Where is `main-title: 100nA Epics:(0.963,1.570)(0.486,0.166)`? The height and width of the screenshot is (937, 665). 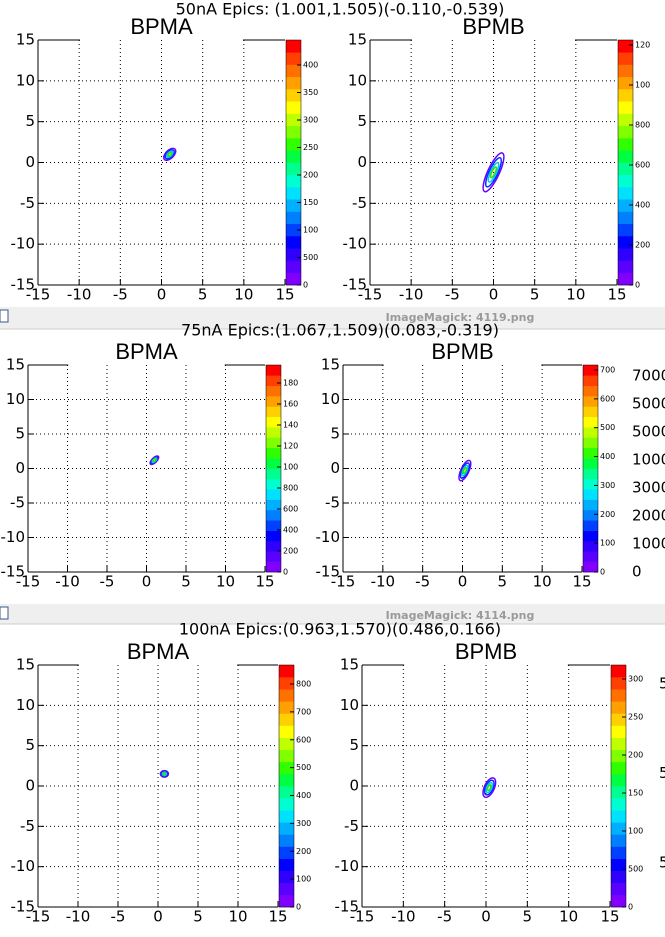
main-title: 100nA Epics:(0.963,1.570)(0.486,0.166) is located at coordinates (340, 629).